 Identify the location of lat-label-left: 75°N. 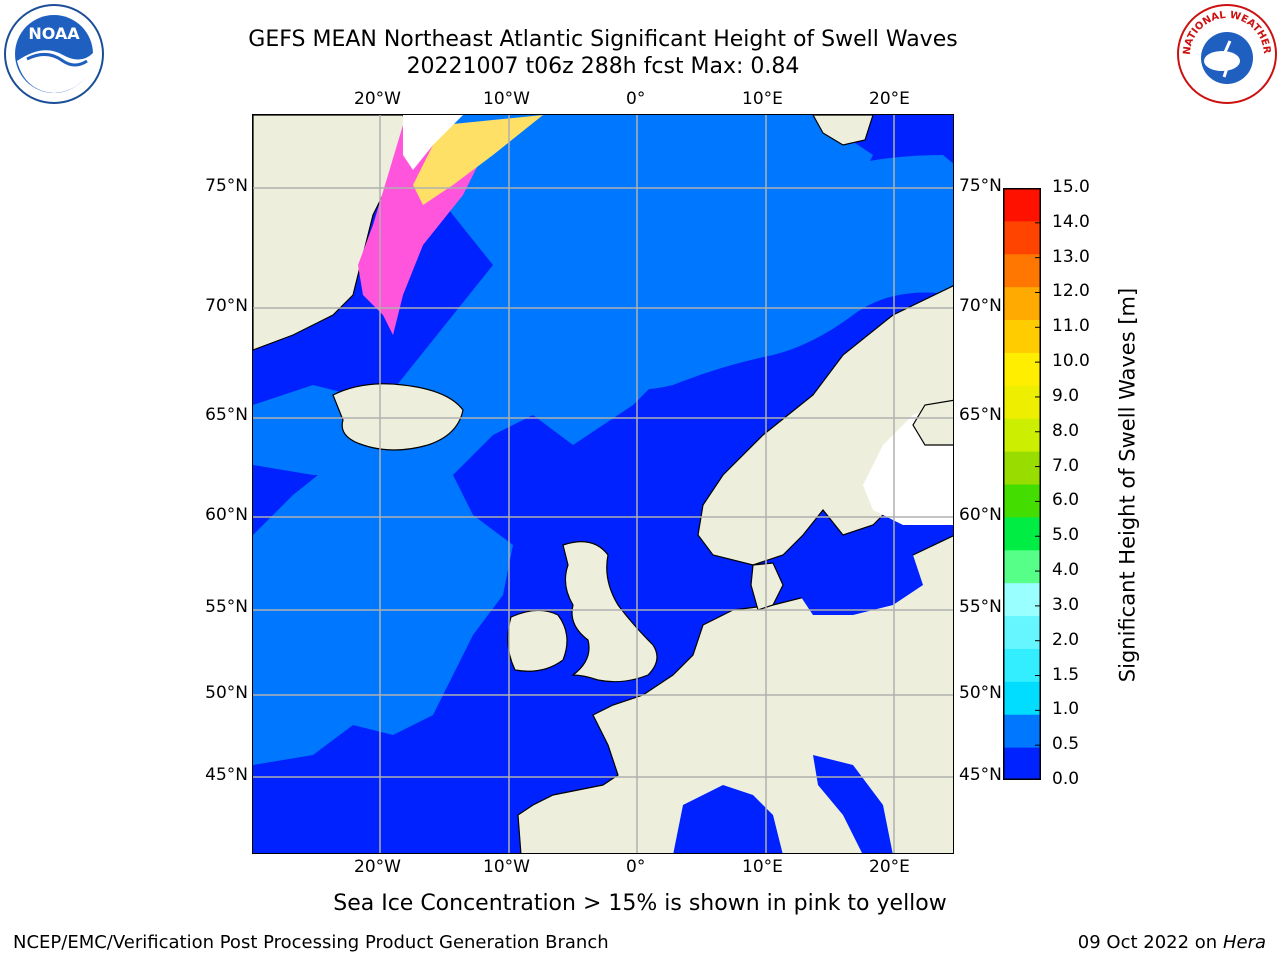
(226, 186).